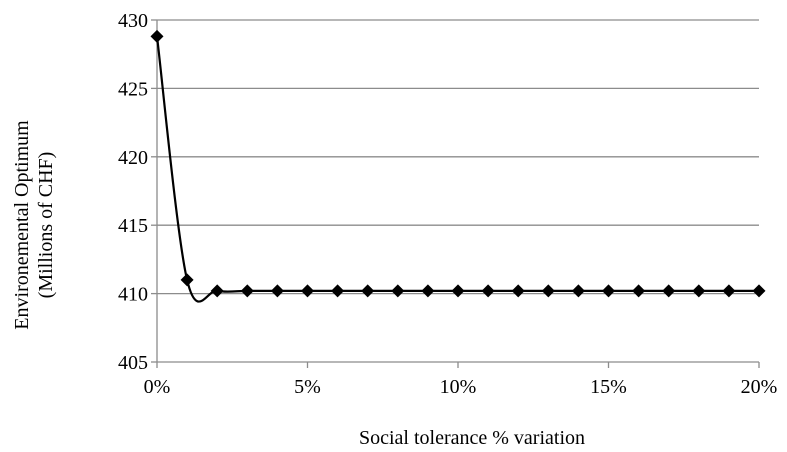 The height and width of the screenshot is (452, 787). I want to click on y-tick-label-0: 405, so click(133, 363).